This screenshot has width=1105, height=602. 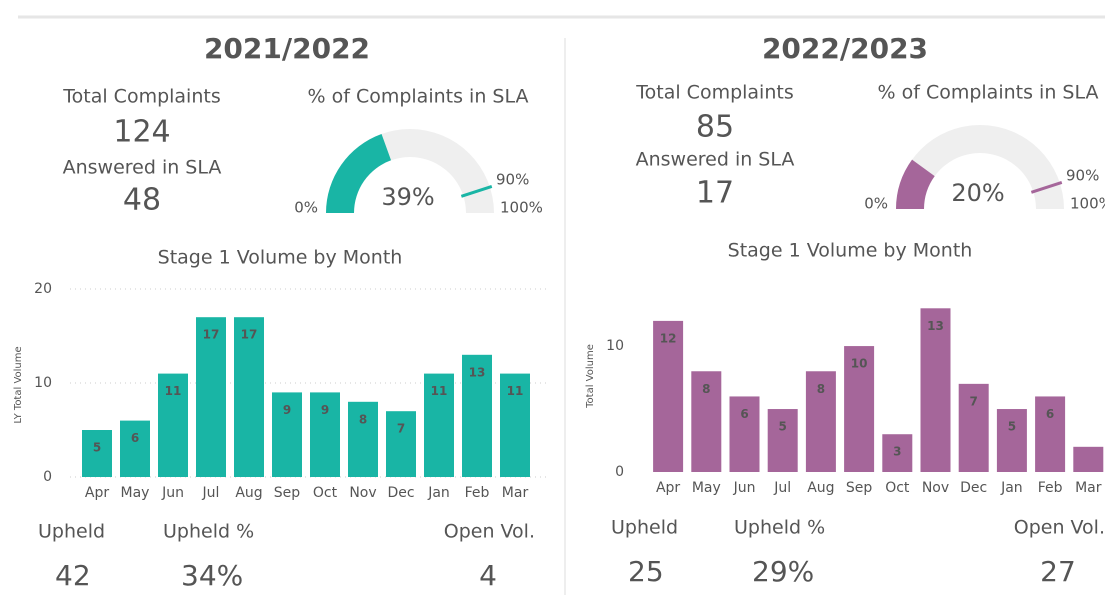 I want to click on kpi-value: 29%, so click(x=783, y=571).